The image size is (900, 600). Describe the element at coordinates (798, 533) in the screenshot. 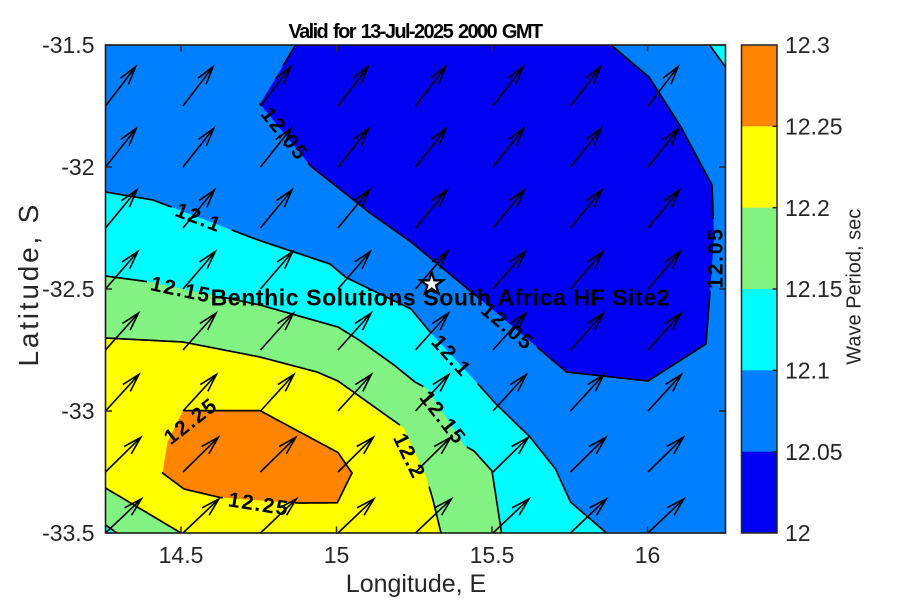

I see `svg-text: 12` at that location.